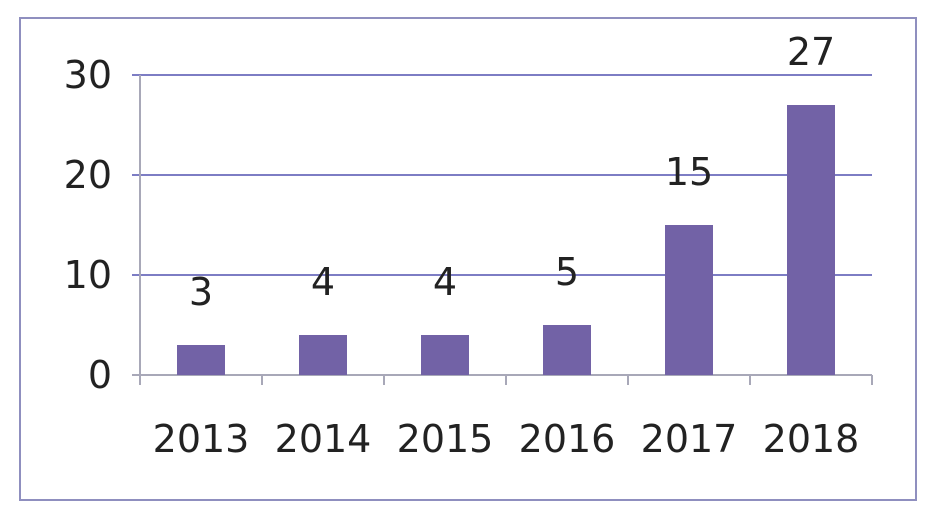  What do you see at coordinates (323, 355) in the screenshot?
I see `bar-2014` at bounding box center [323, 355].